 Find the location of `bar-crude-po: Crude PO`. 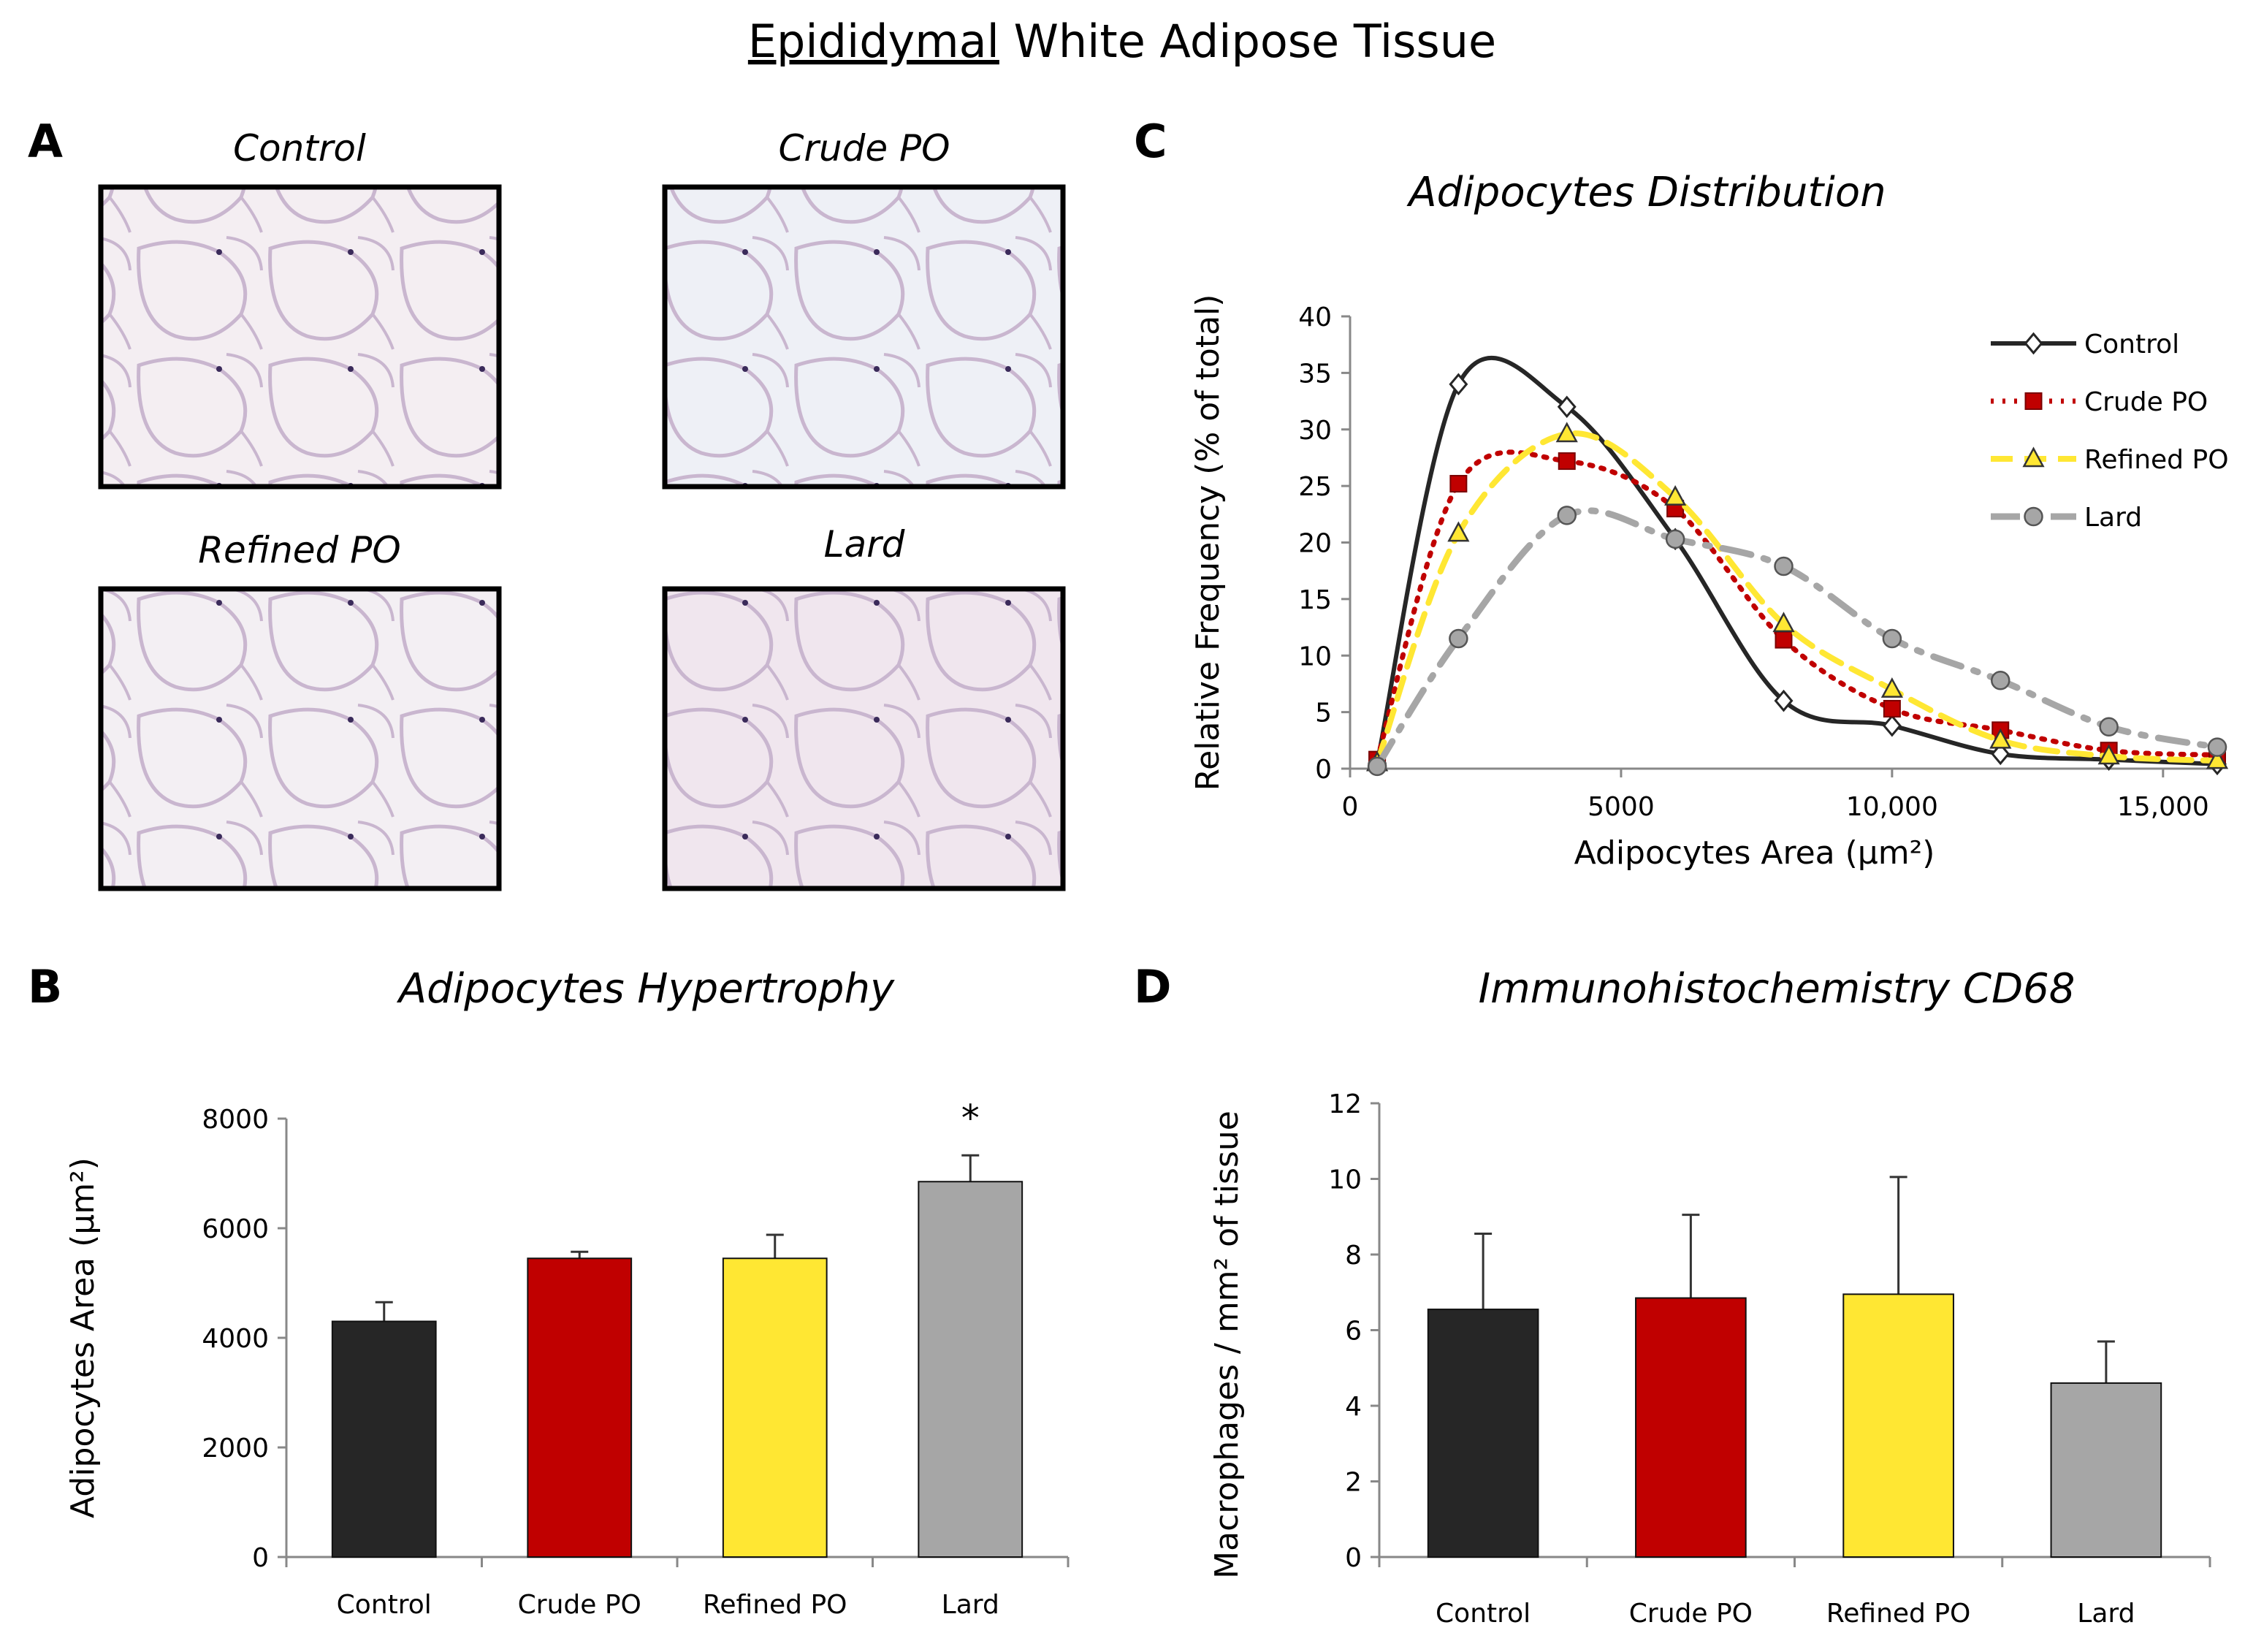

bar-crude-po: Crude PO is located at coordinates (1691, 1421).